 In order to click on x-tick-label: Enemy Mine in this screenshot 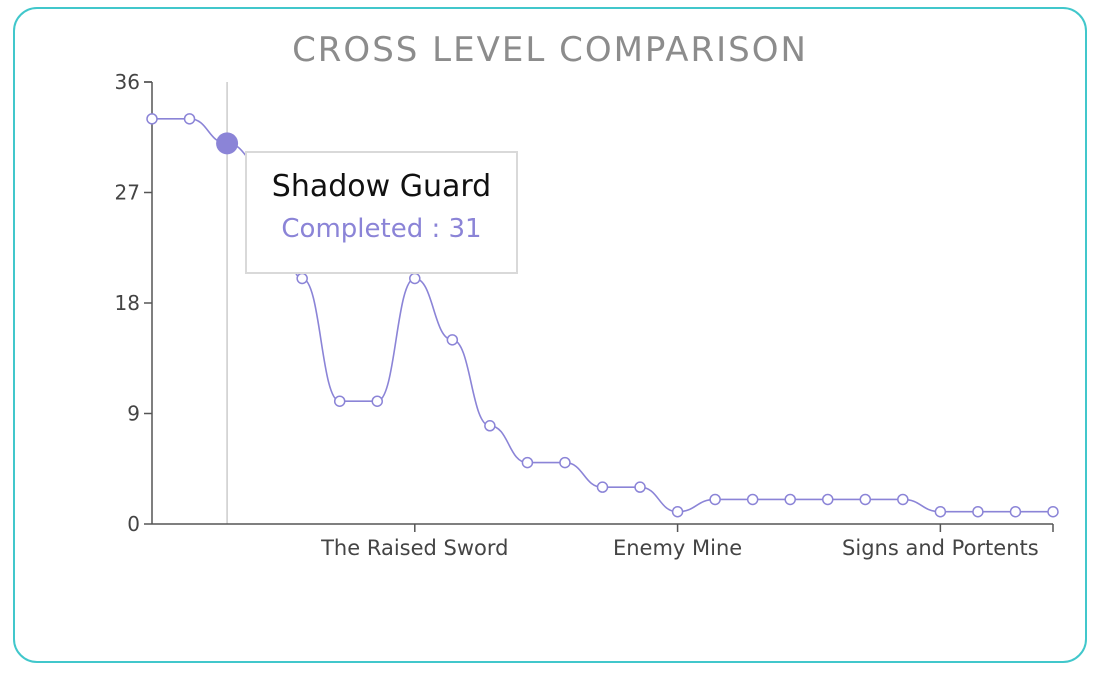, I will do `click(677, 548)`.